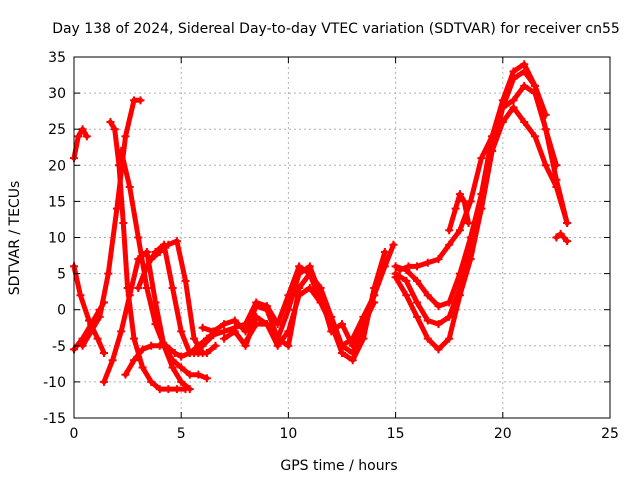 The width and height of the screenshot is (640, 480). What do you see at coordinates (57, 166) in the screenshot?
I see `y-tick-label: 20` at bounding box center [57, 166].